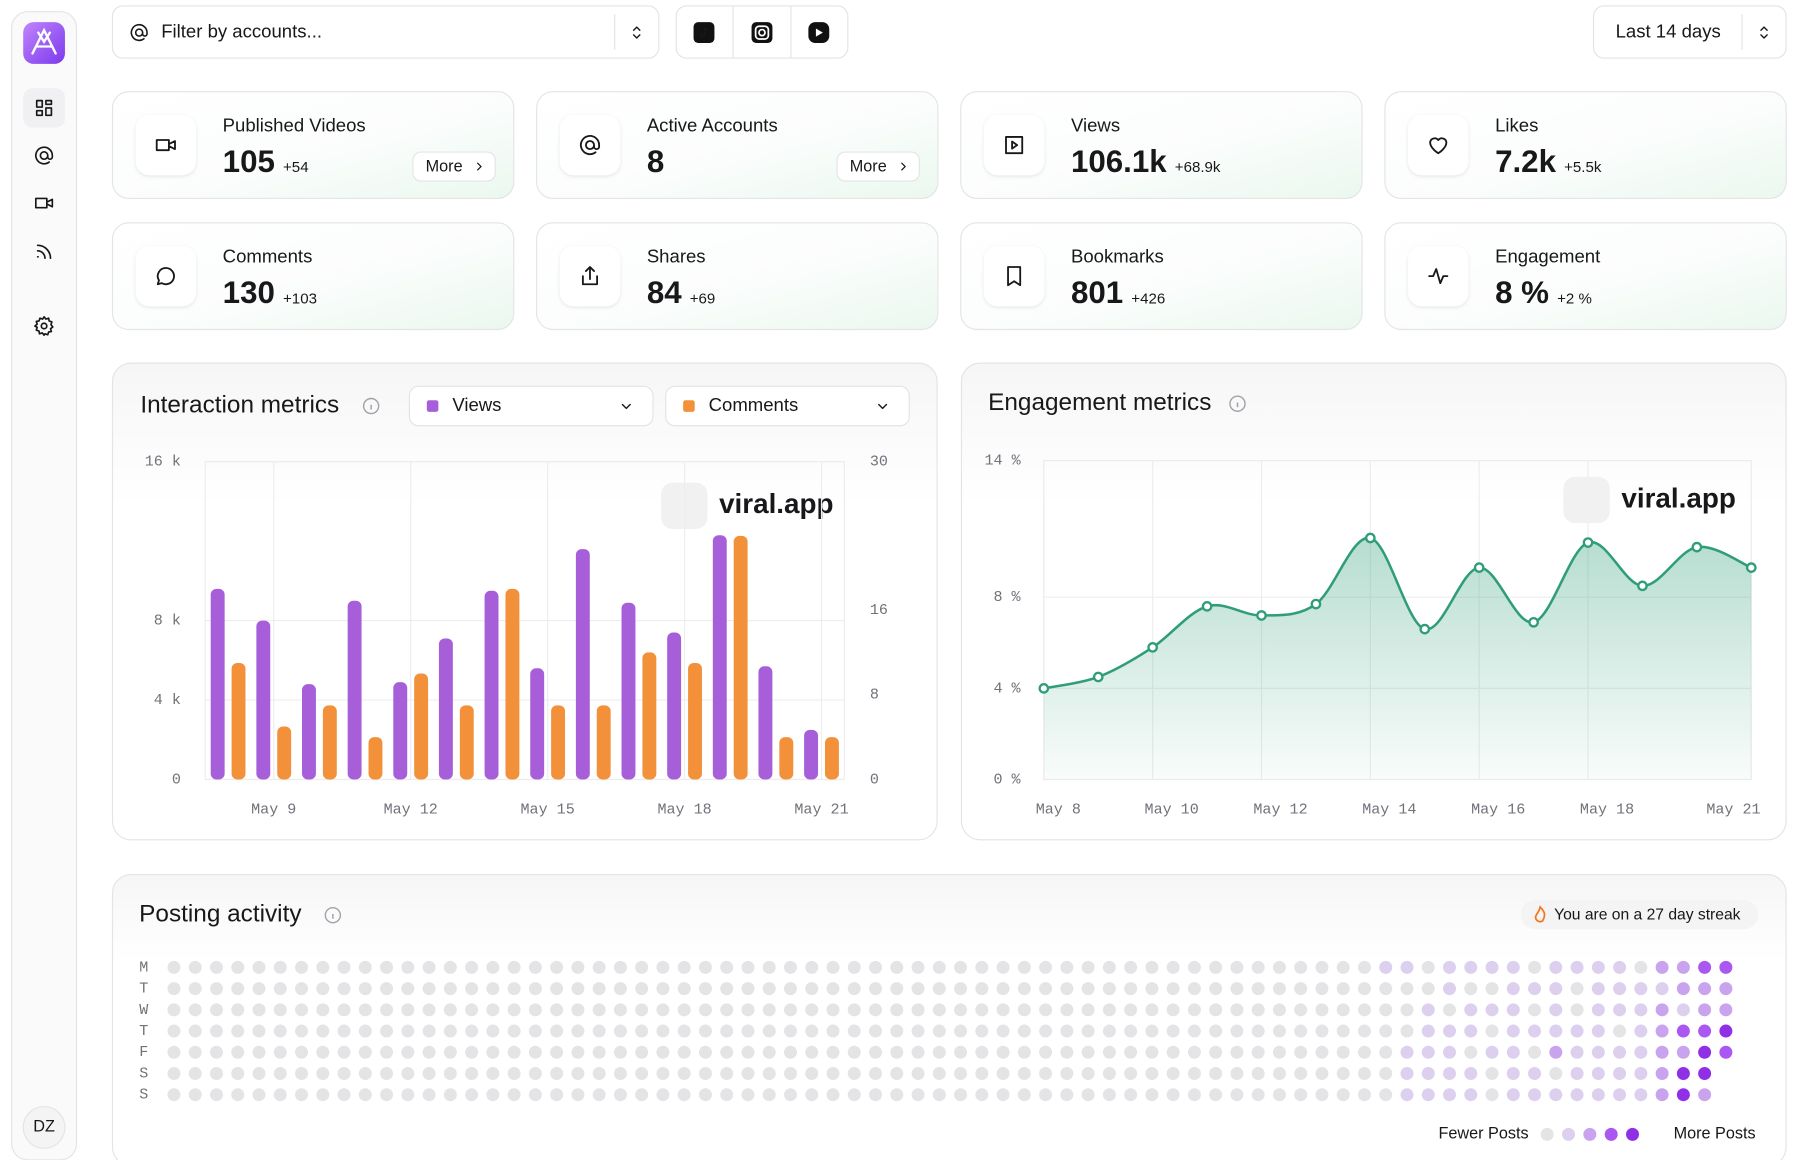 The width and height of the screenshot is (1800, 1160). What do you see at coordinates (1526, 161) in the screenshot?
I see `stat-value: 7.2k` at bounding box center [1526, 161].